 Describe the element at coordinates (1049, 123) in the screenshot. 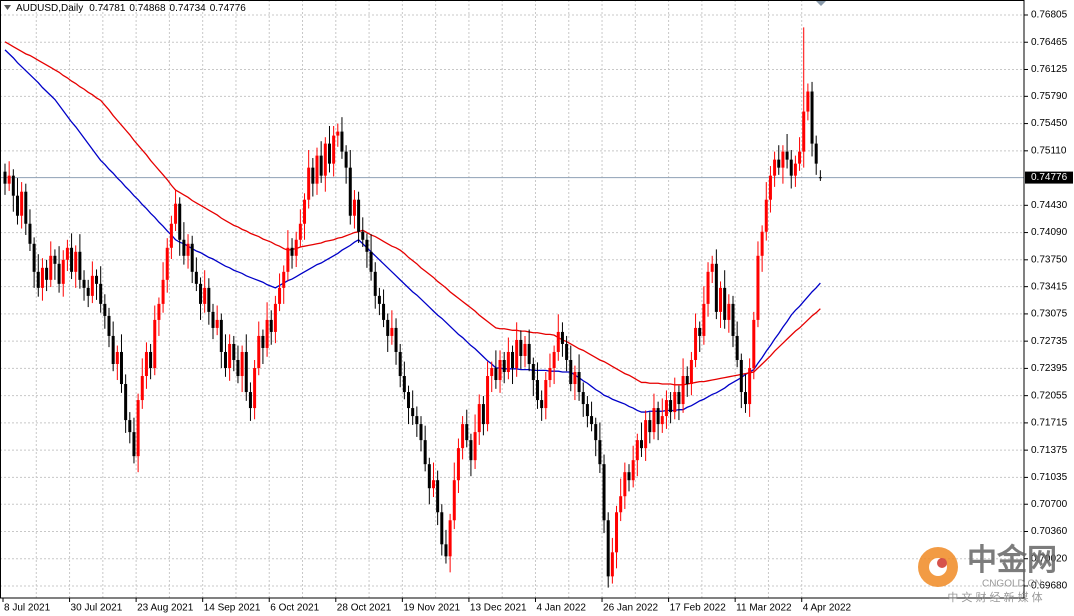

I see `y-tick-label: 0.75450` at that location.